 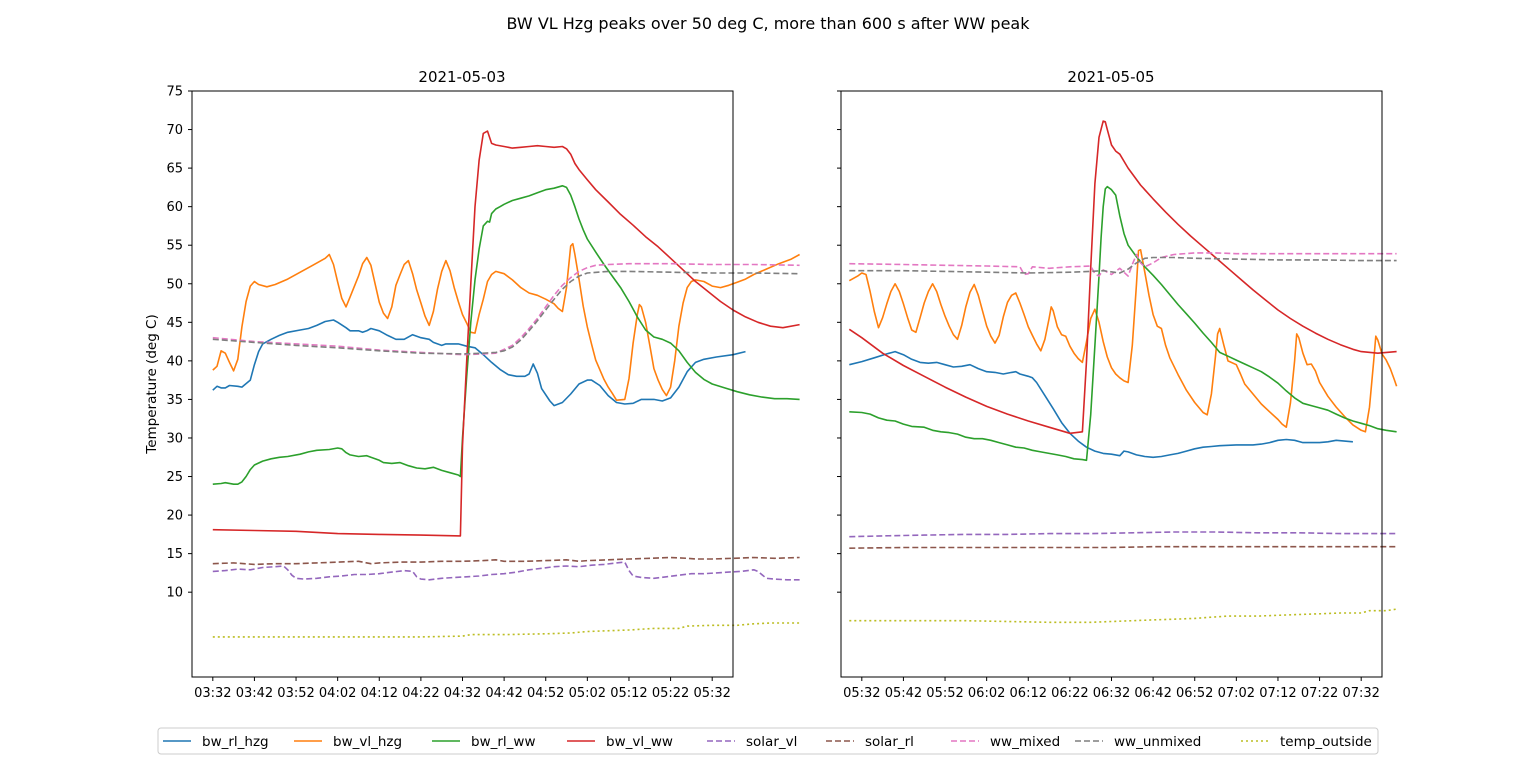 What do you see at coordinates (1319, 693) in the screenshot?
I see `x-tick-label: 07:22` at bounding box center [1319, 693].